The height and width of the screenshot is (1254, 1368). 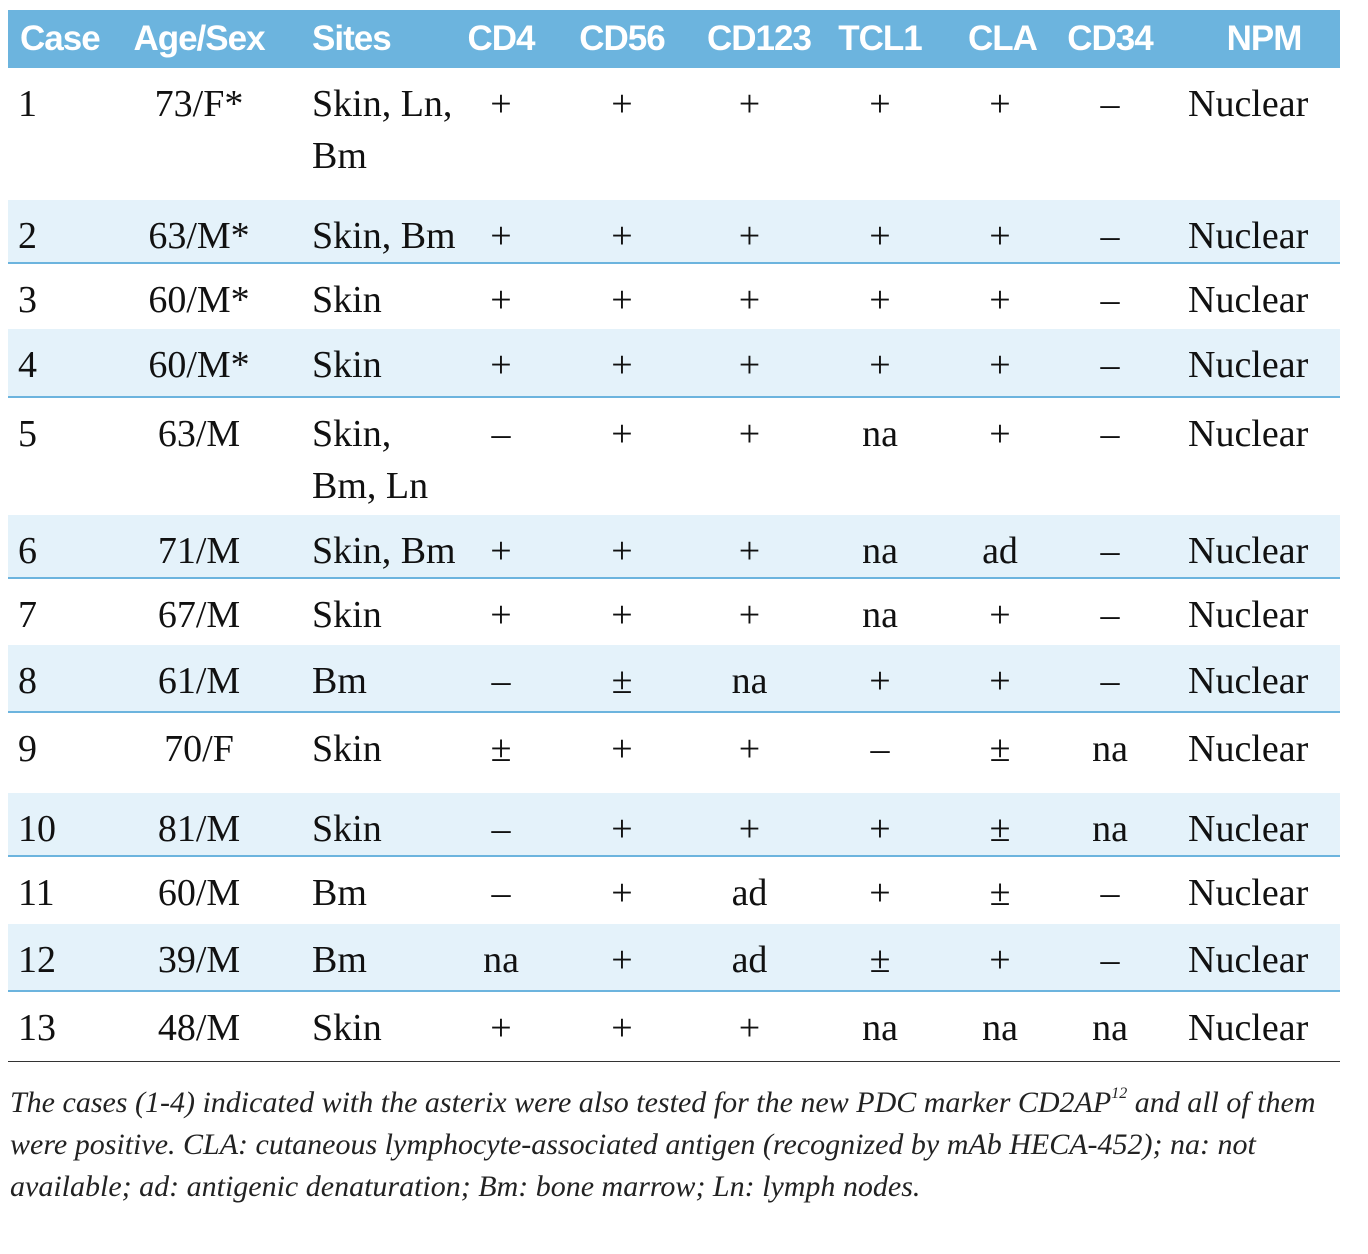 What do you see at coordinates (199, 893) in the screenshot?
I see `table-cell: 60/M` at bounding box center [199, 893].